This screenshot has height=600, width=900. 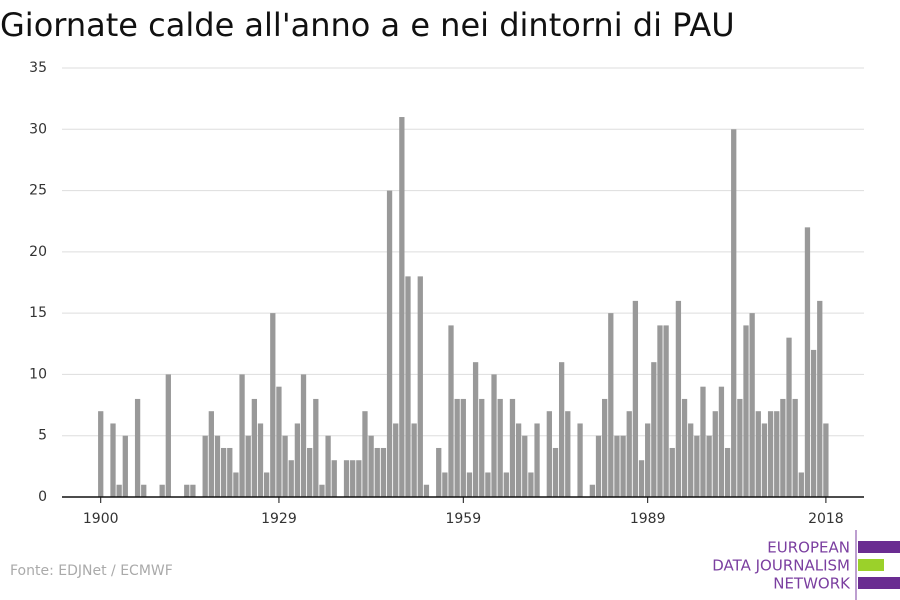 What do you see at coordinates (101, 519) in the screenshot?
I see `x-tick-label: 1900` at bounding box center [101, 519].